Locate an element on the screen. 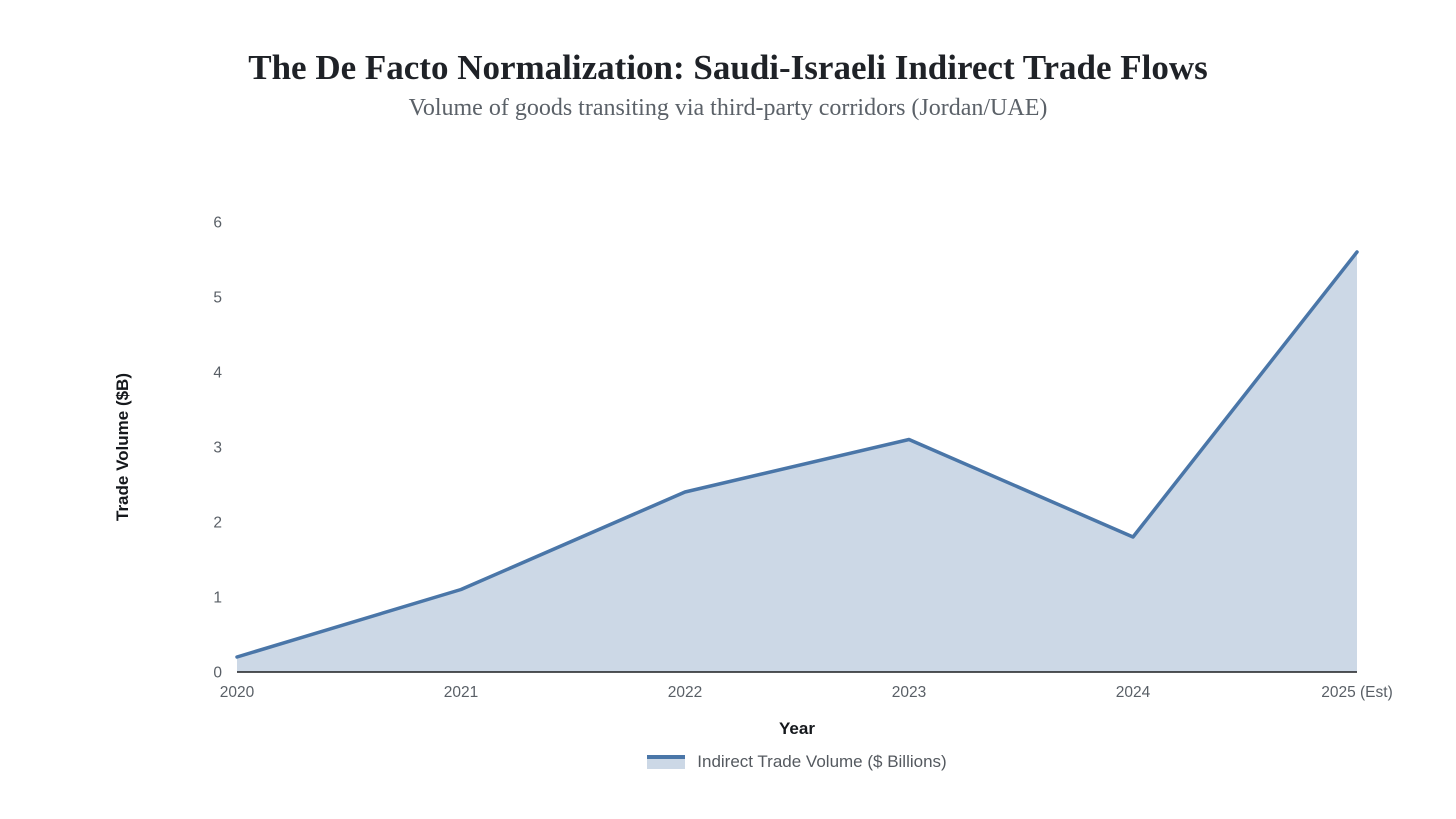 The image size is (1456, 819). y-tick-label: 4 is located at coordinates (217, 373).